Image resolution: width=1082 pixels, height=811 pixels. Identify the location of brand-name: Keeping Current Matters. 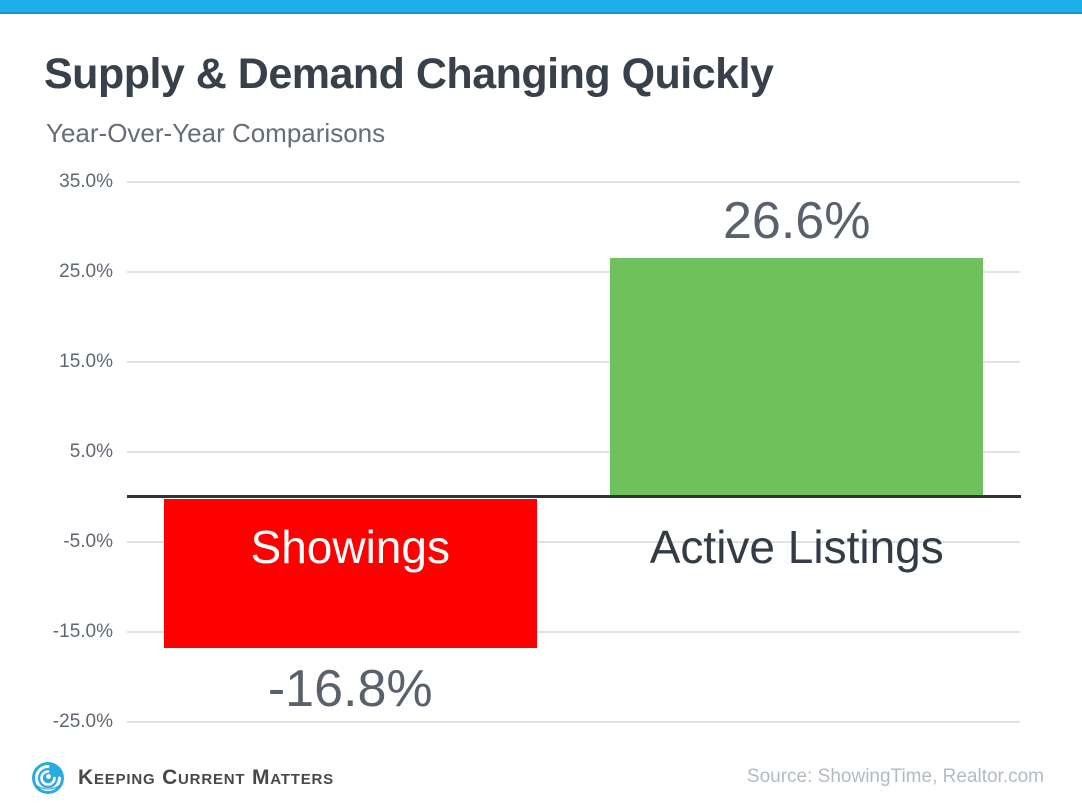
(206, 777).